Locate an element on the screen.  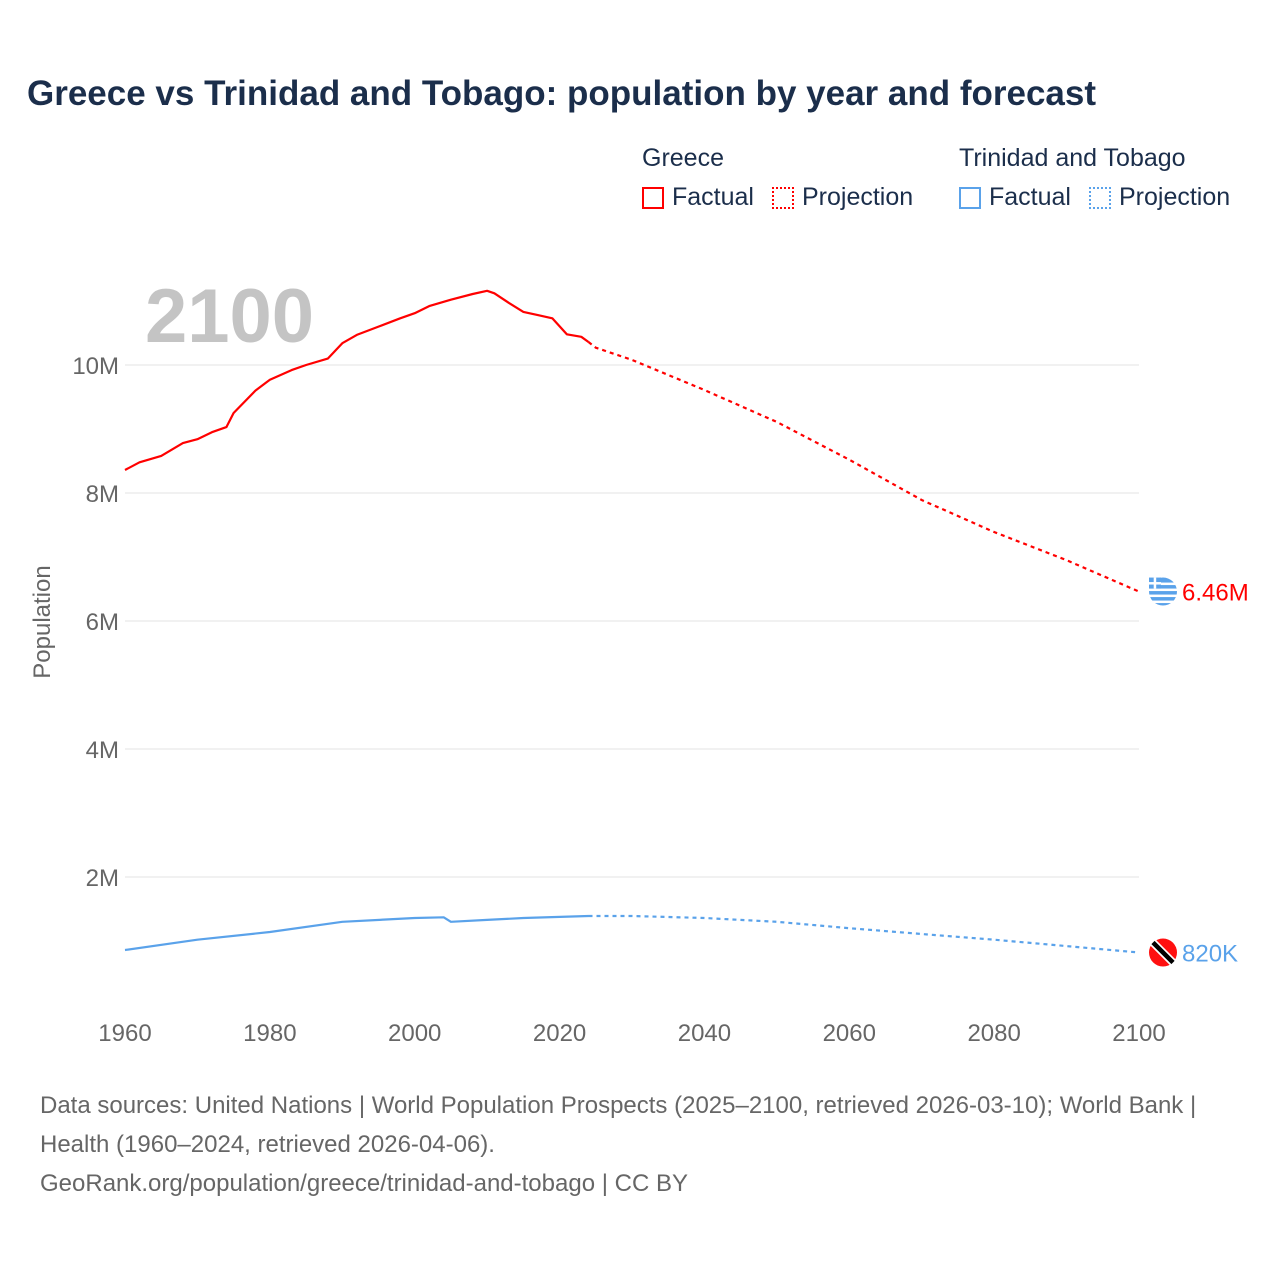
legend-greece: Greece Factual Projection is located at coordinates (786, 178).